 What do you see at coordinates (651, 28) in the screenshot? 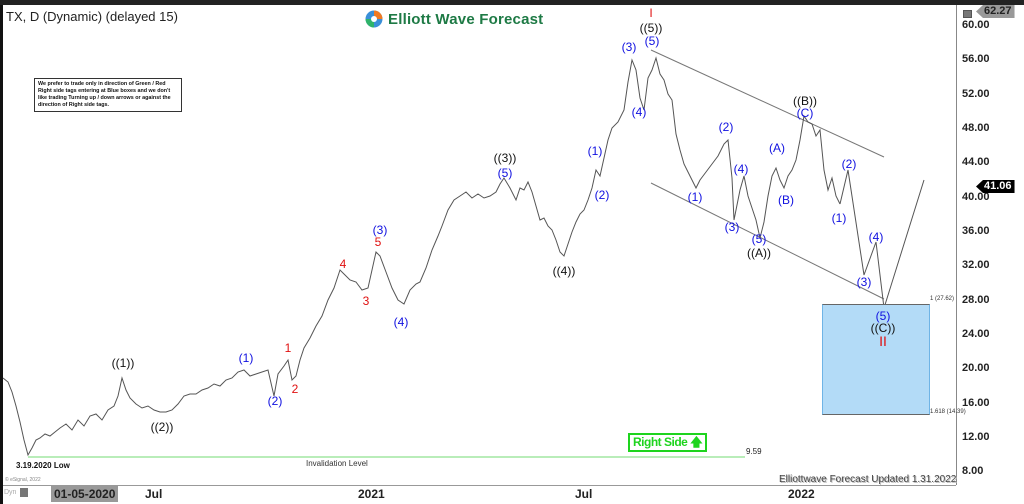
I see `wave-label: ((5))` at bounding box center [651, 28].